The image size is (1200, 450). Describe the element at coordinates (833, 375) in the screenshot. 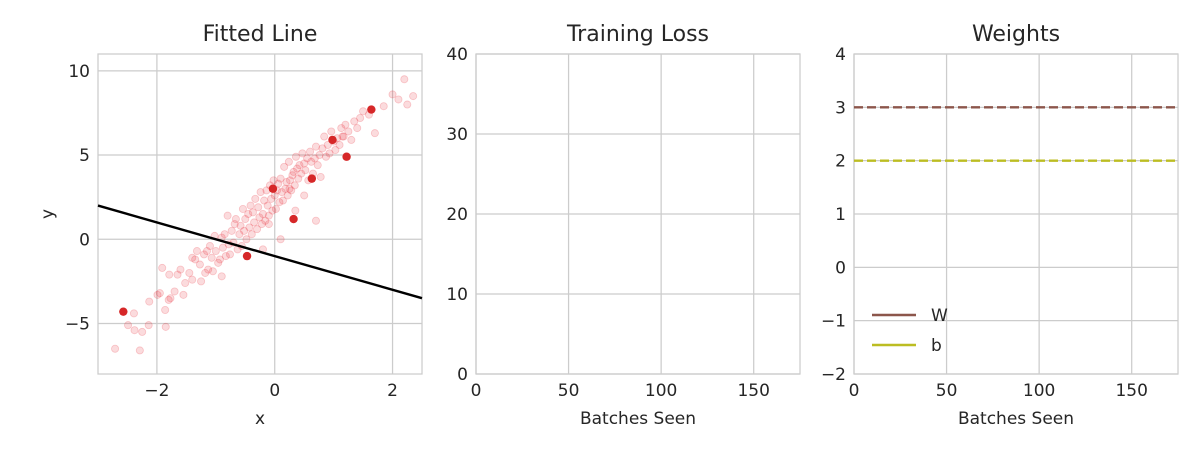

I see `y-tick-label: −2` at that location.